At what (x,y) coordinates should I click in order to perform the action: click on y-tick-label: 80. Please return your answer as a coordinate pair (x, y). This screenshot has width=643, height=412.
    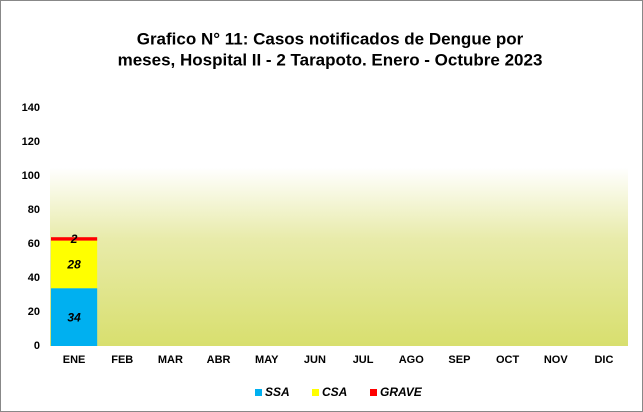
    Looking at the image, I should click on (34, 210).